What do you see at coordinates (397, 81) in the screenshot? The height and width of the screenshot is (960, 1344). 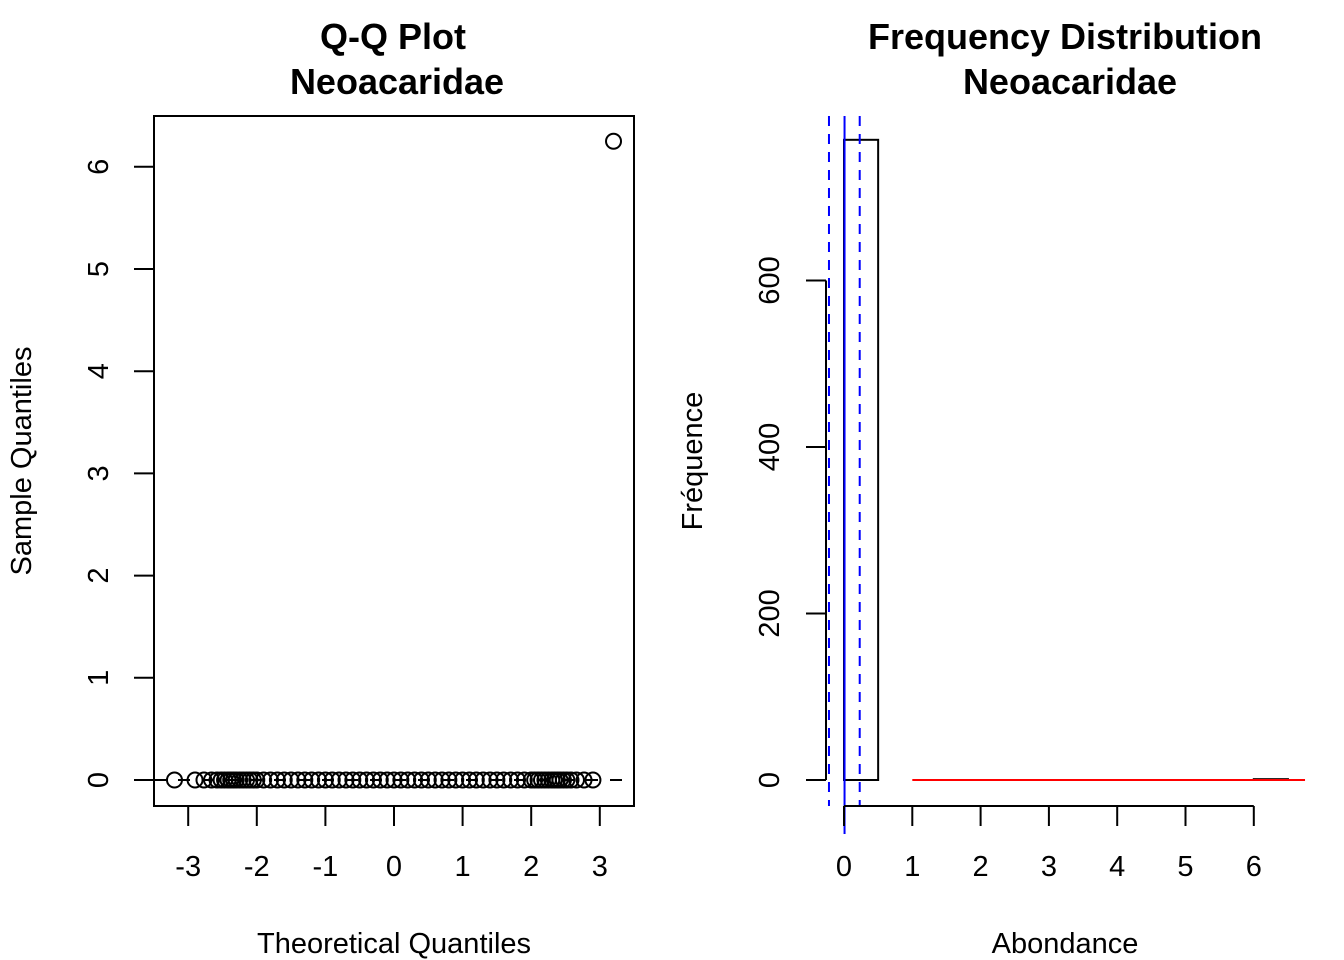 I see `qq-plot-subtitle: Neoacaridae` at bounding box center [397, 81].